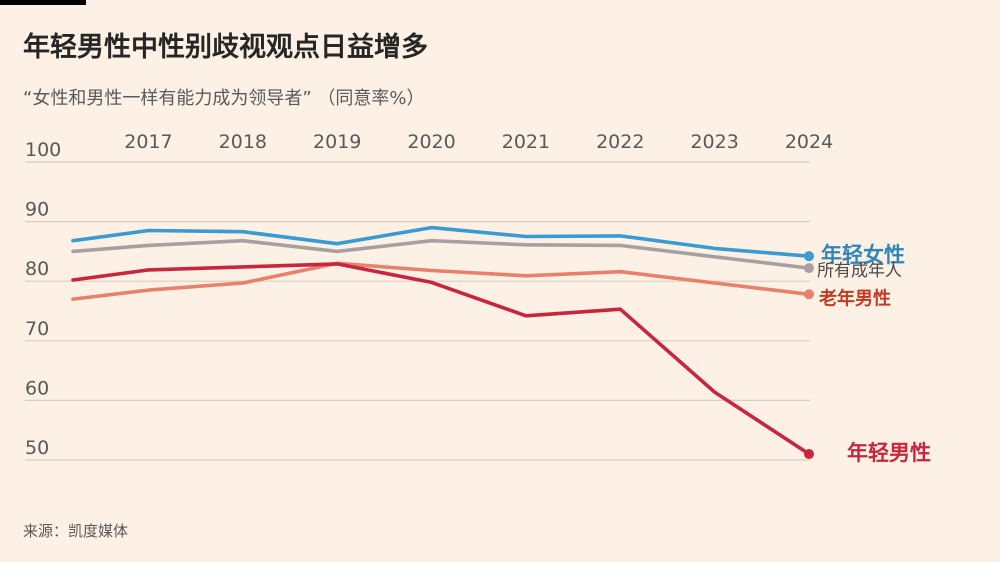 Image resolution: width=1000 pixels, height=562 pixels. Describe the element at coordinates (863, 255) in the screenshot. I see `series-label: 年轻女性` at that location.